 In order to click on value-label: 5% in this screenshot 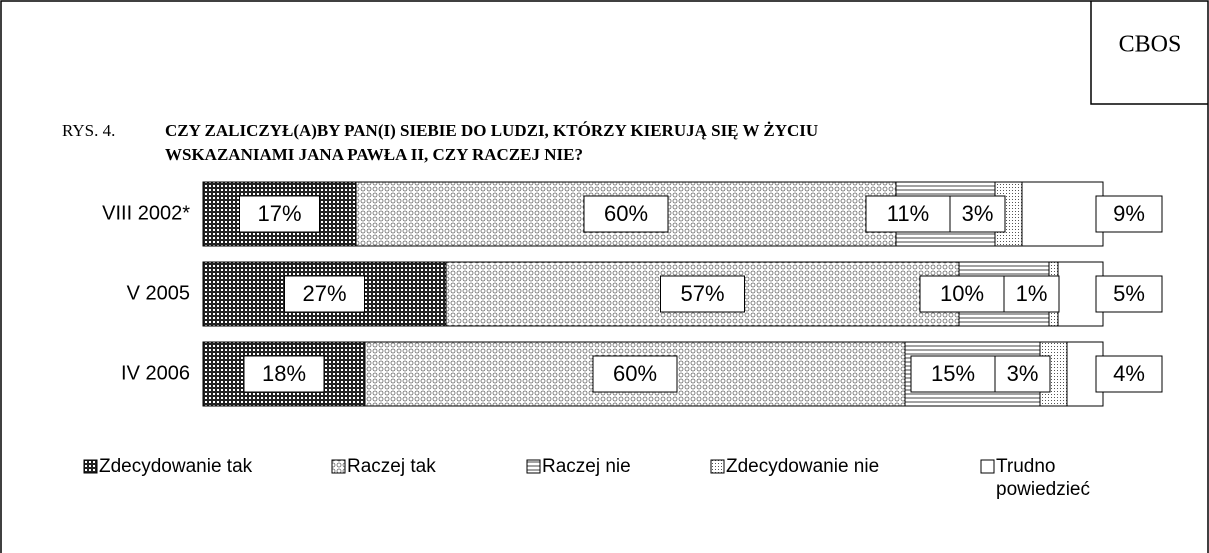, I will do `click(1129, 293)`.